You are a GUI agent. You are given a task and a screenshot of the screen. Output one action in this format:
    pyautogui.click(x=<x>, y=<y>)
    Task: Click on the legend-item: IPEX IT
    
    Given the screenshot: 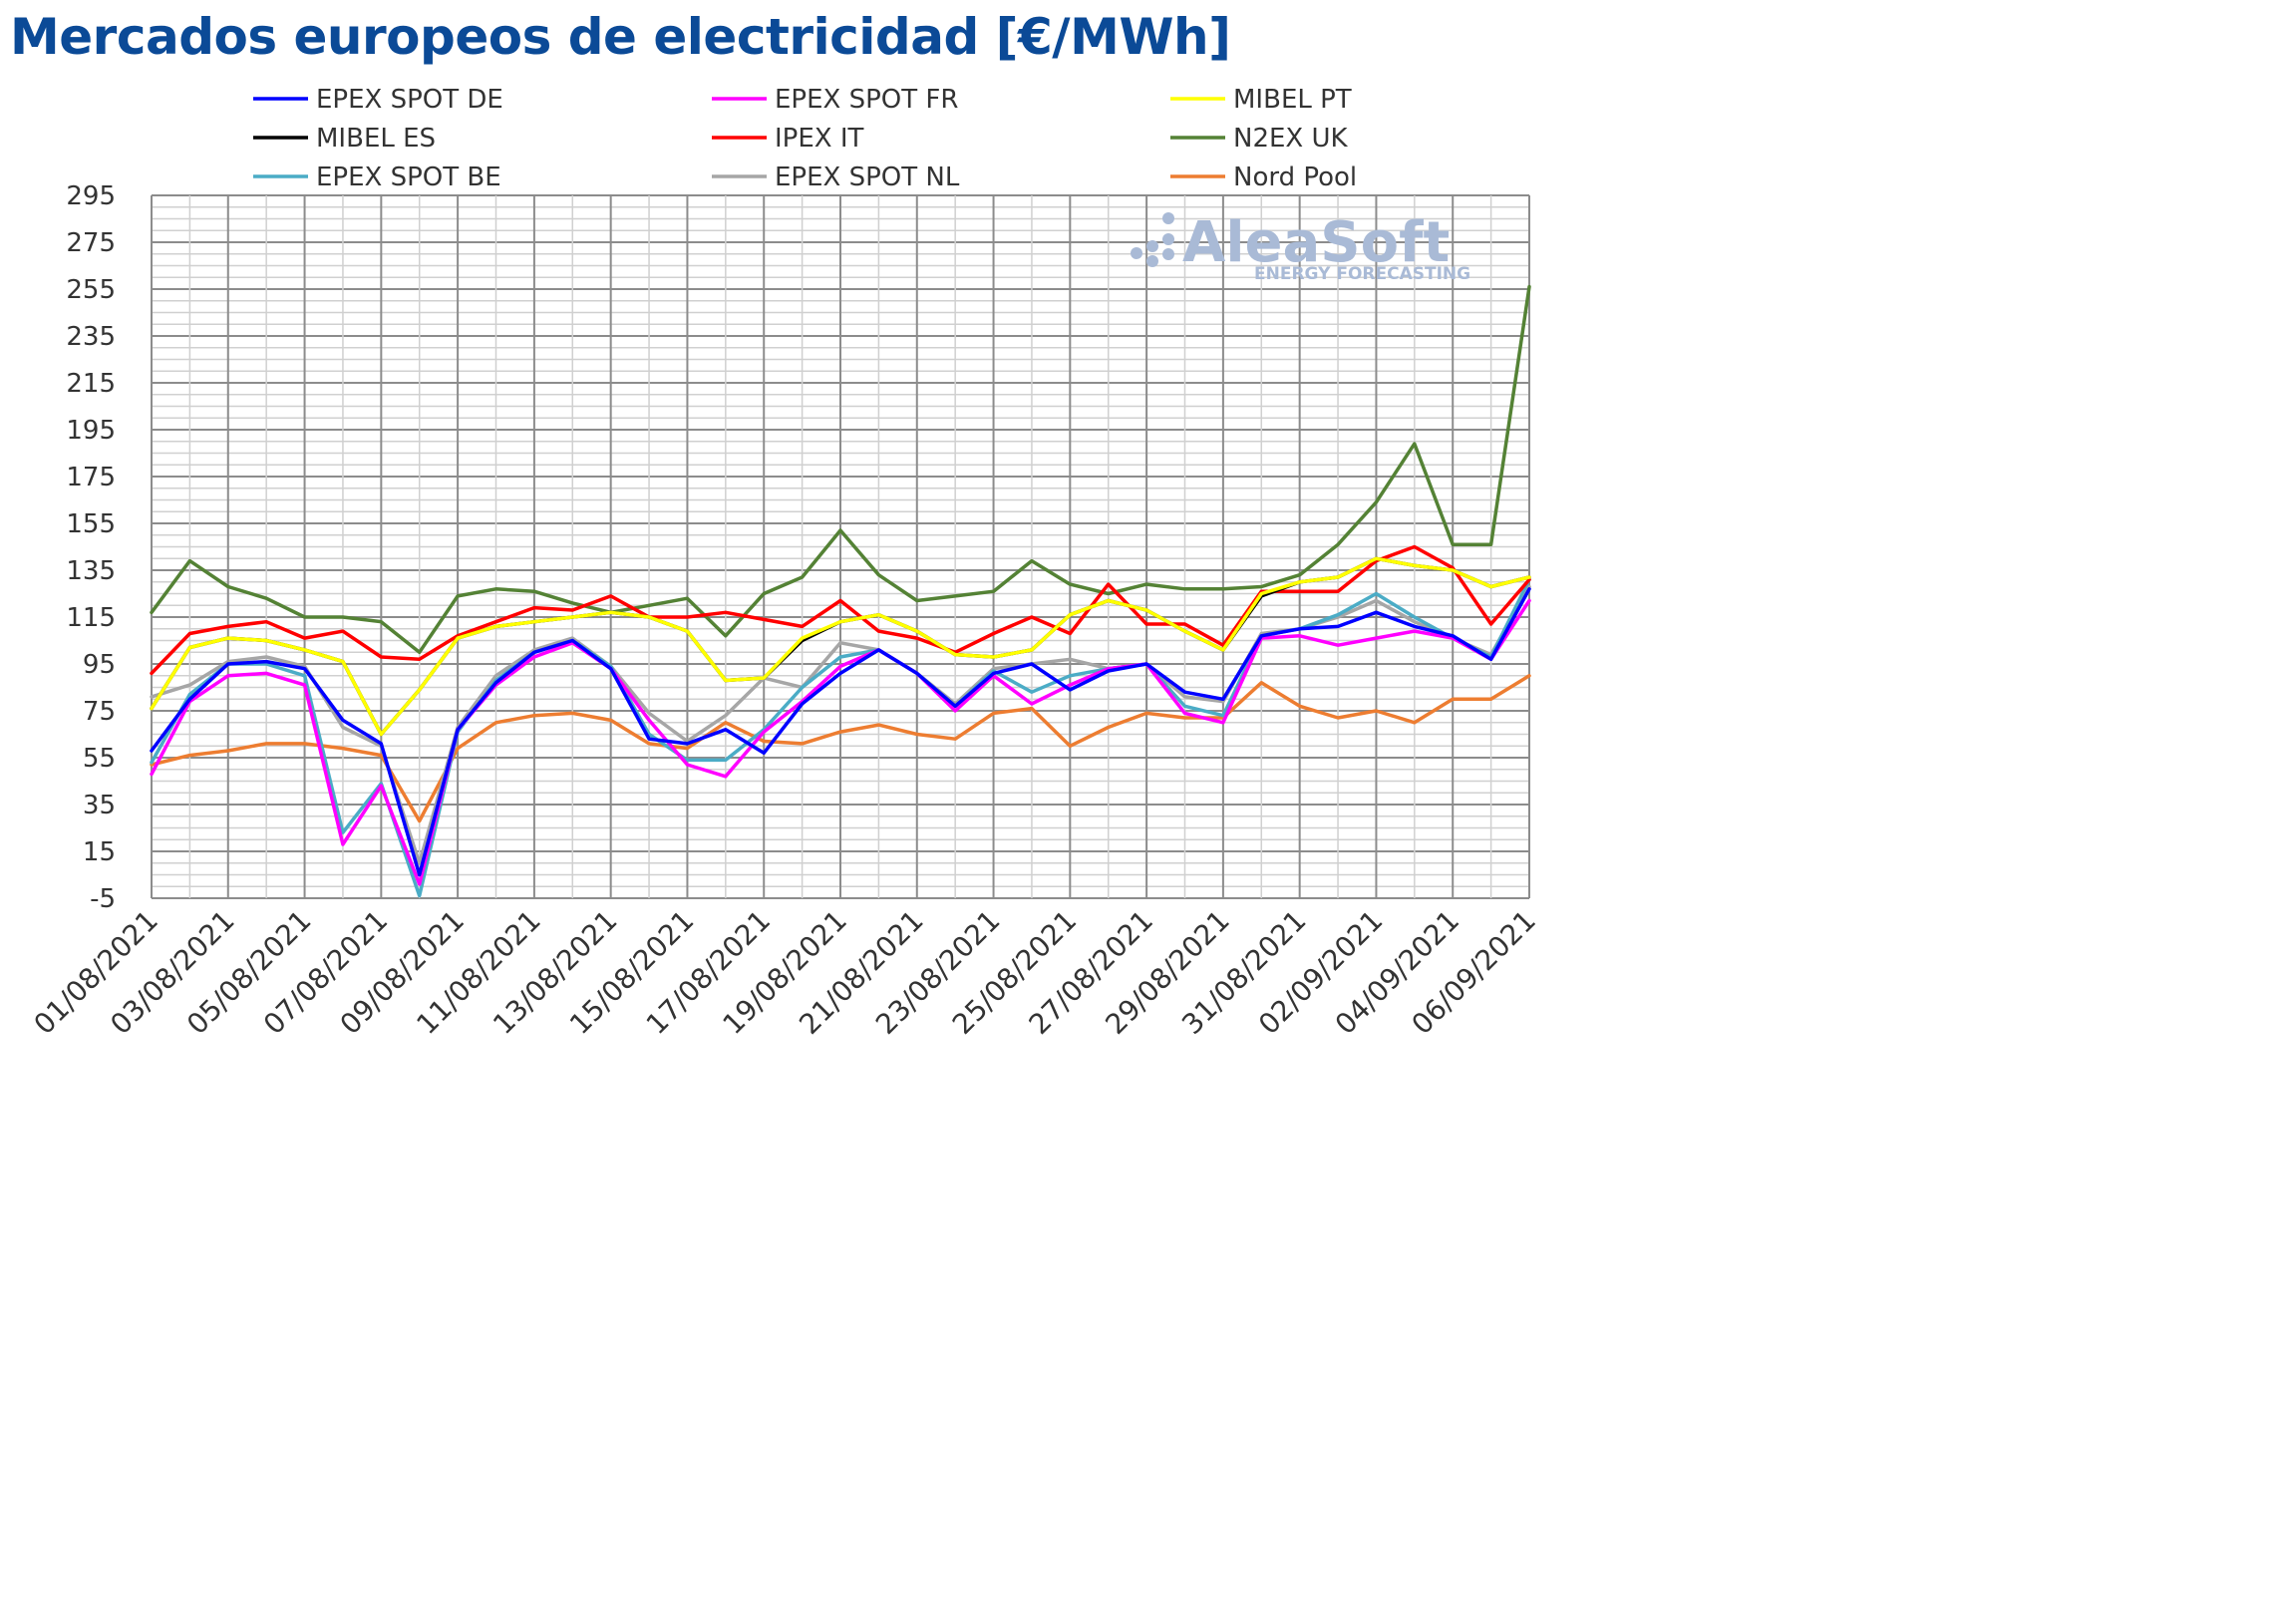 What is the action you would take?
    pyautogui.click(x=788, y=139)
    